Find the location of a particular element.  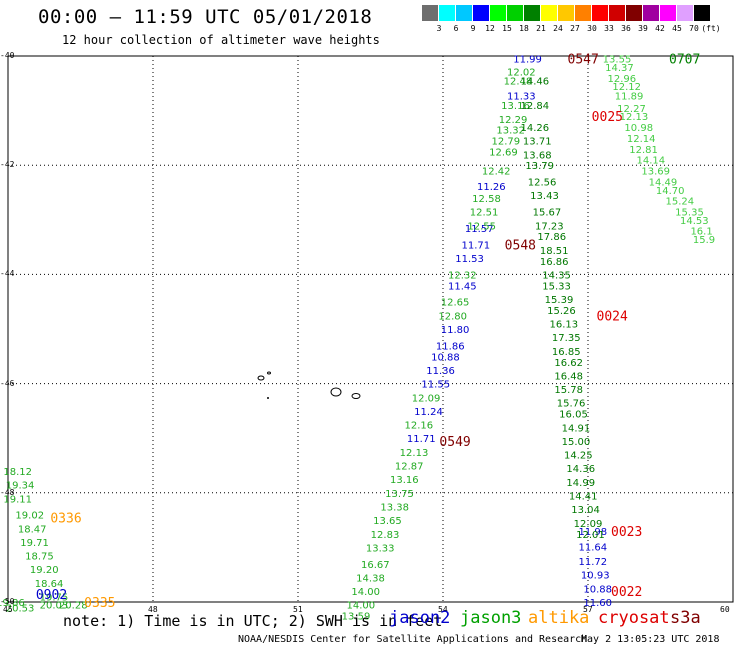

swh-value: 12.14 is located at coordinates (641, 139).